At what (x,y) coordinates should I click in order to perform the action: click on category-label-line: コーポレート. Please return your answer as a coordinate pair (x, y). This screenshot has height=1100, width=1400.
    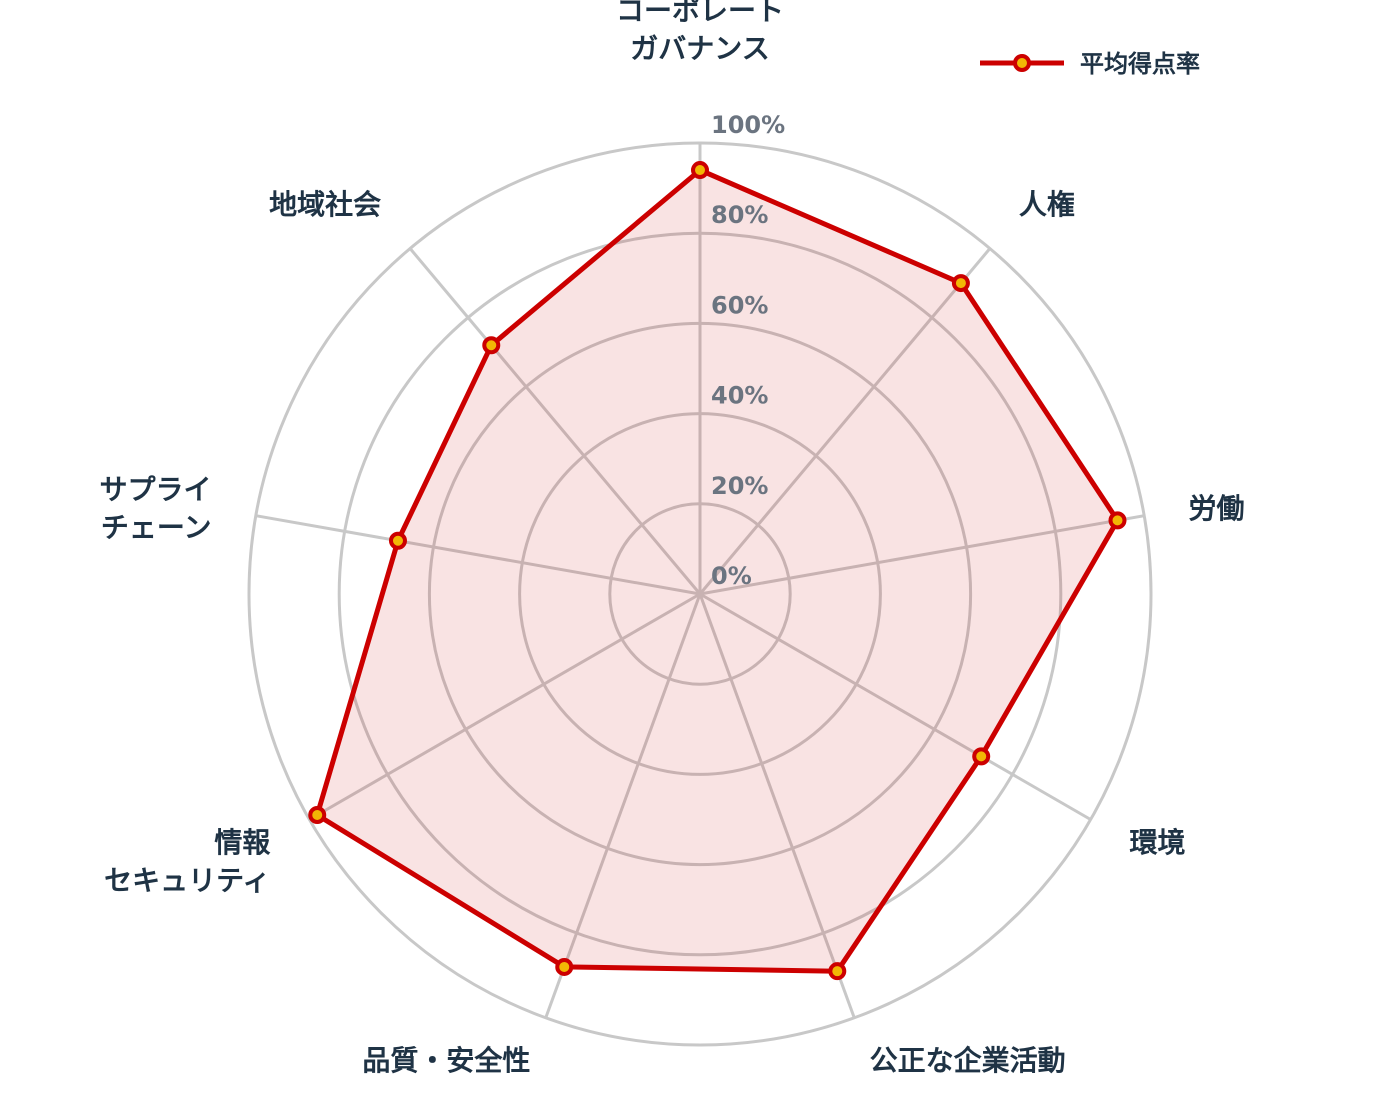
    Looking at the image, I should click on (700, 13).